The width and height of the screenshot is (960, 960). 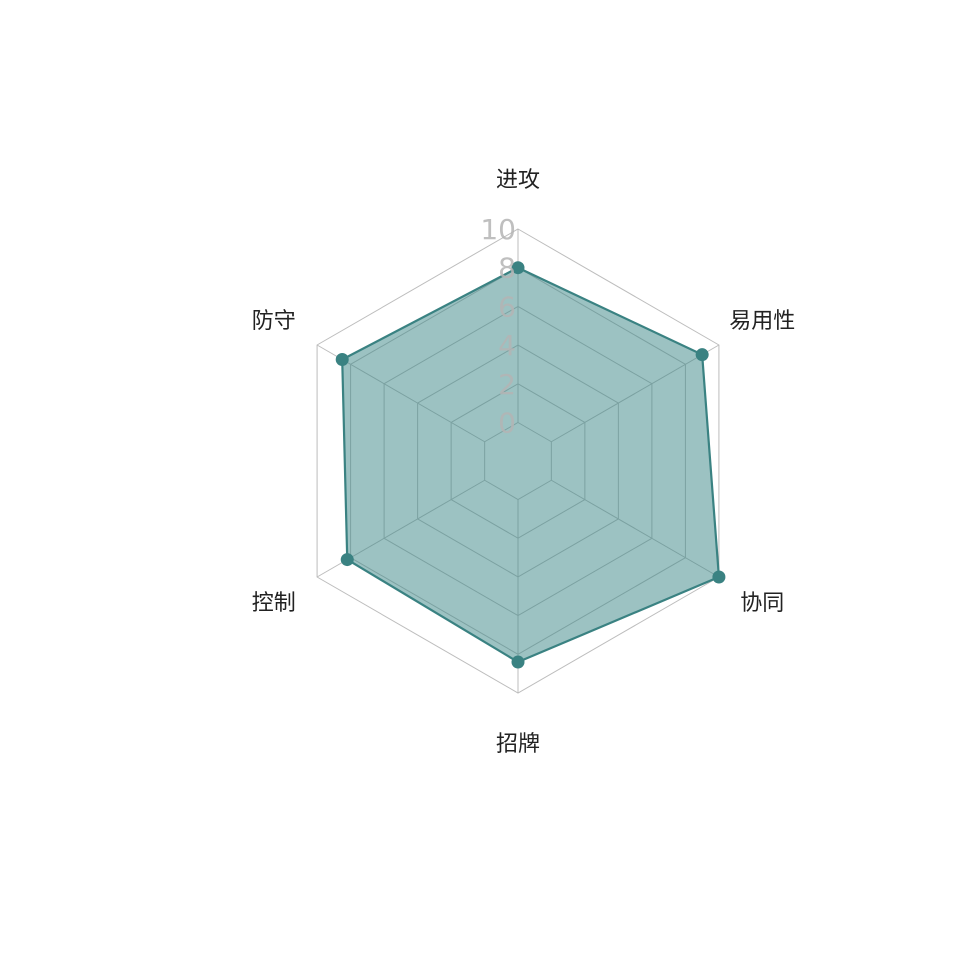 What do you see at coordinates (507, 423) in the screenshot?
I see `tick-label: 0` at bounding box center [507, 423].